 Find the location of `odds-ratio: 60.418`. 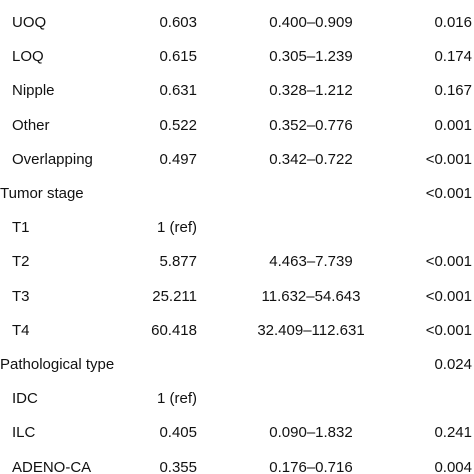

odds-ratio: 60.418 is located at coordinates (174, 330).